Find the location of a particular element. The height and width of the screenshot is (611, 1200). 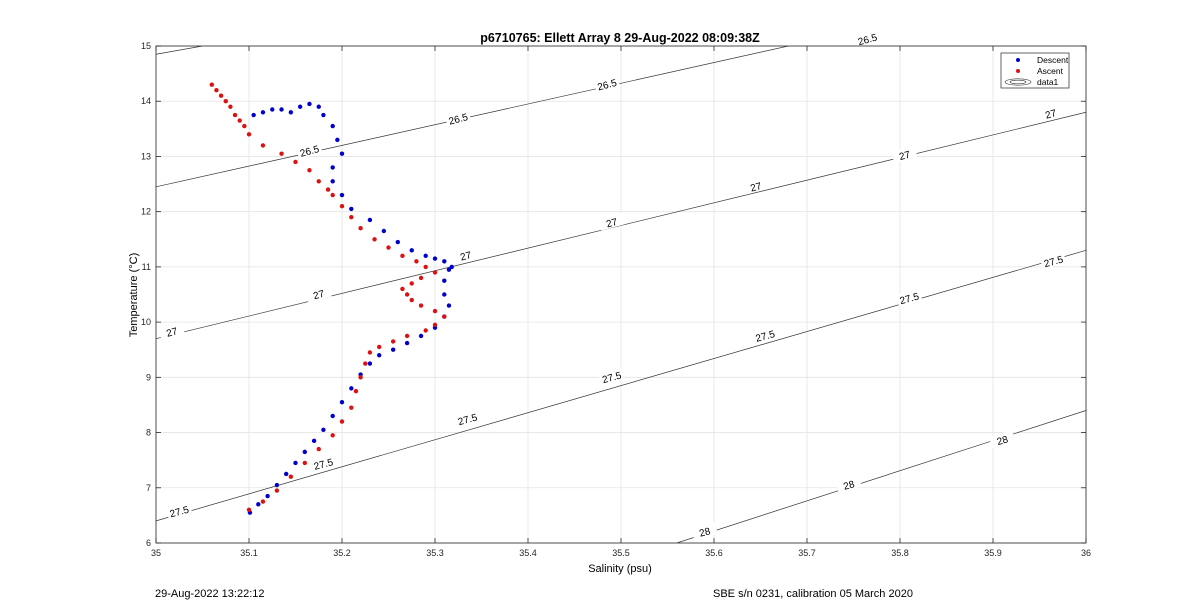

legend-ascent-marker is located at coordinates (1018, 71).